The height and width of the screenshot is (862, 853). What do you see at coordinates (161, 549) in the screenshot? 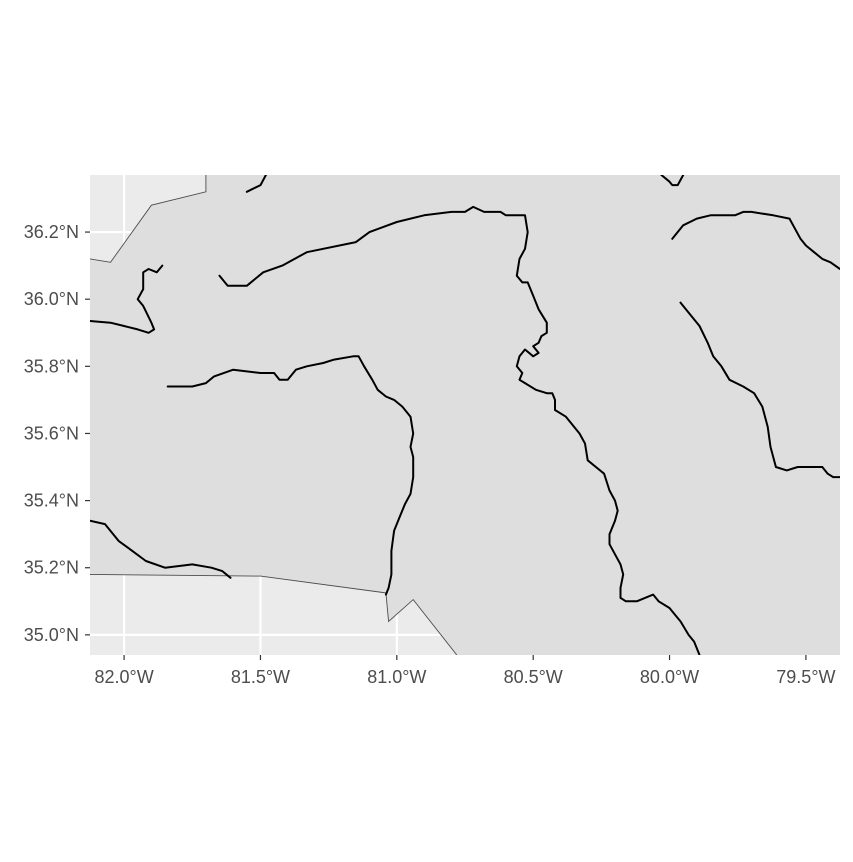
I see `river-southwest` at bounding box center [161, 549].